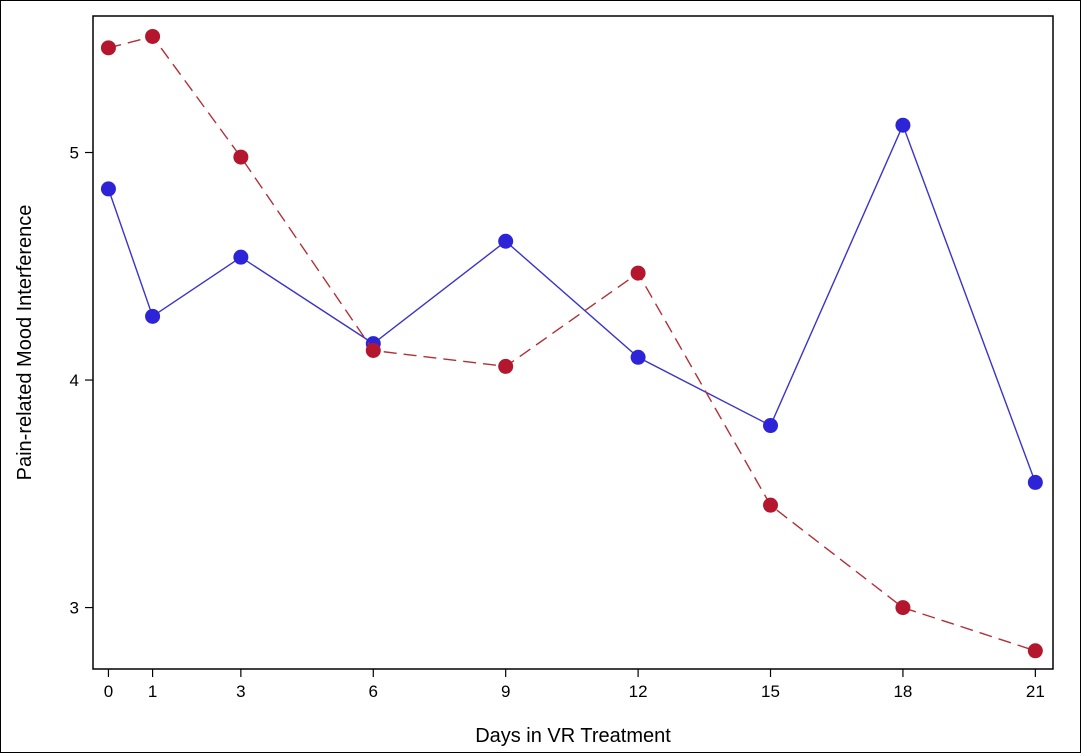  I want to click on y-tick-label: 4, so click(74, 380).